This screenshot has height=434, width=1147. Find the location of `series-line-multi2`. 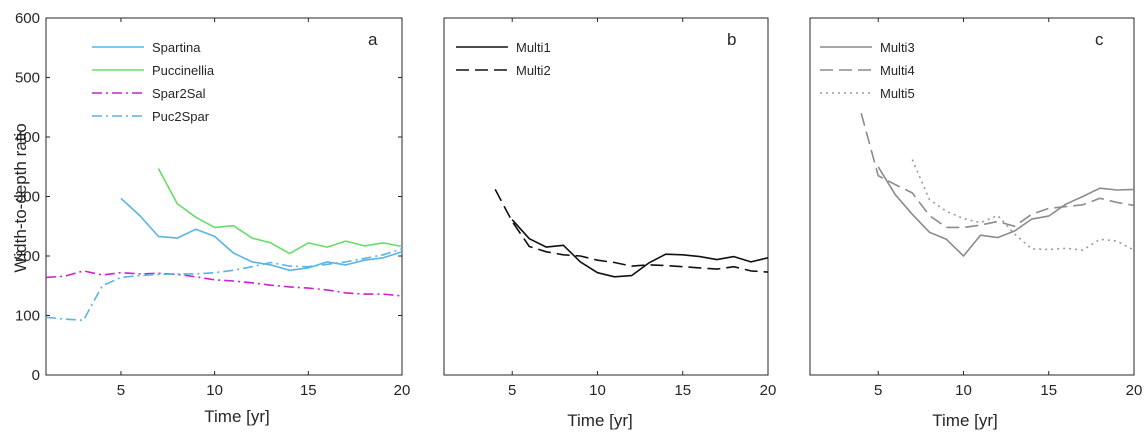

series-line-multi2 is located at coordinates (631, 231).